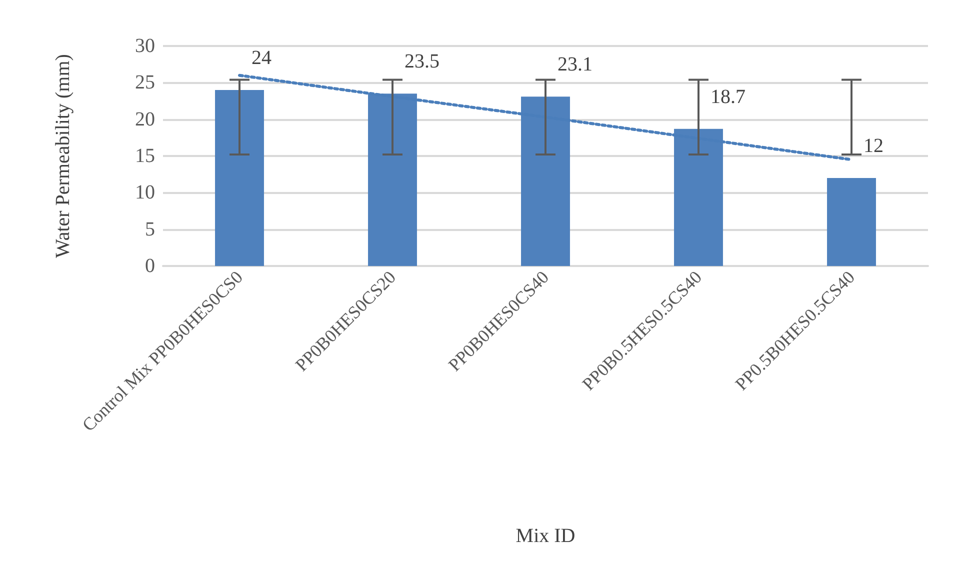 This screenshot has height=577, width=958. Describe the element at coordinates (575, 65) in the screenshot. I see `data-label: 23.1` at that location.